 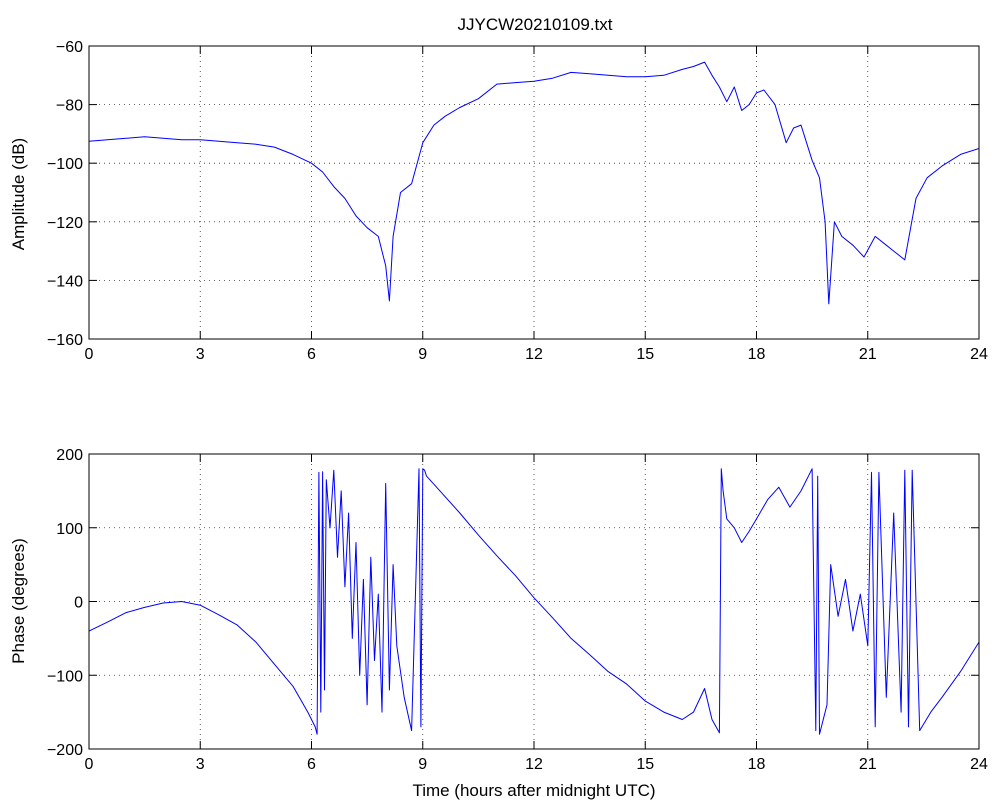 What do you see at coordinates (69, 455) in the screenshot?
I see `phase-y-tick-label: 200` at bounding box center [69, 455].